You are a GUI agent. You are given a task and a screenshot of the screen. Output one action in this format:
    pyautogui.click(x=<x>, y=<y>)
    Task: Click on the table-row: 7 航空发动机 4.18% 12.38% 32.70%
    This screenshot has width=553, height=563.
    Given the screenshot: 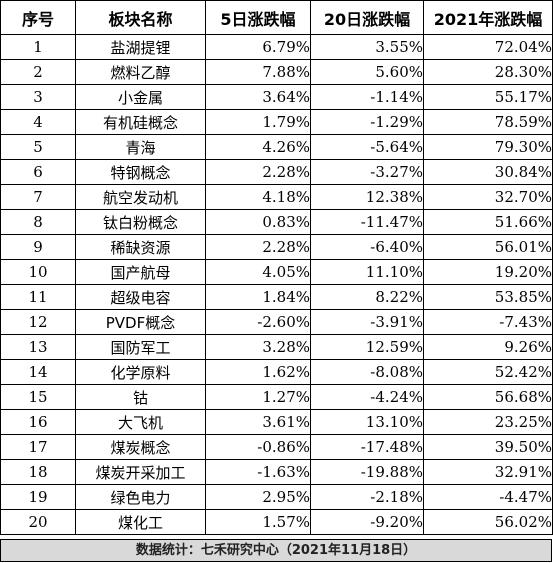 What is the action you would take?
    pyautogui.click(x=276, y=197)
    